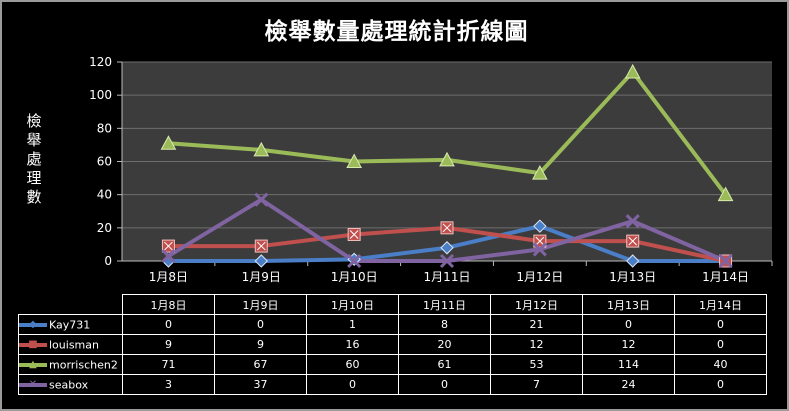 The image size is (789, 411). What do you see at coordinates (725, 277) in the screenshot?
I see `x-tick-label: 1月14日` at bounding box center [725, 277].